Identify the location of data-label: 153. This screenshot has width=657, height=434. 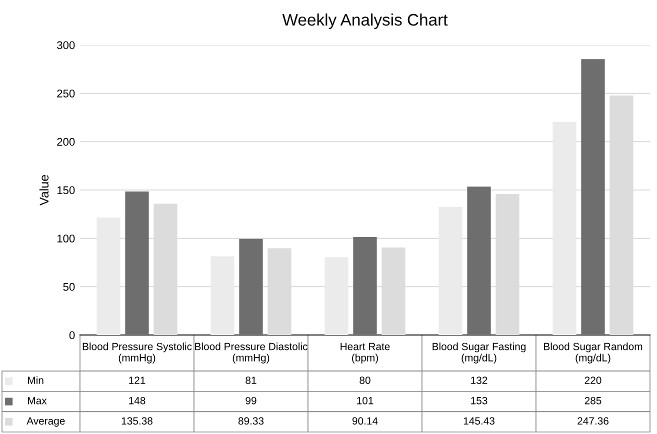
(479, 400).